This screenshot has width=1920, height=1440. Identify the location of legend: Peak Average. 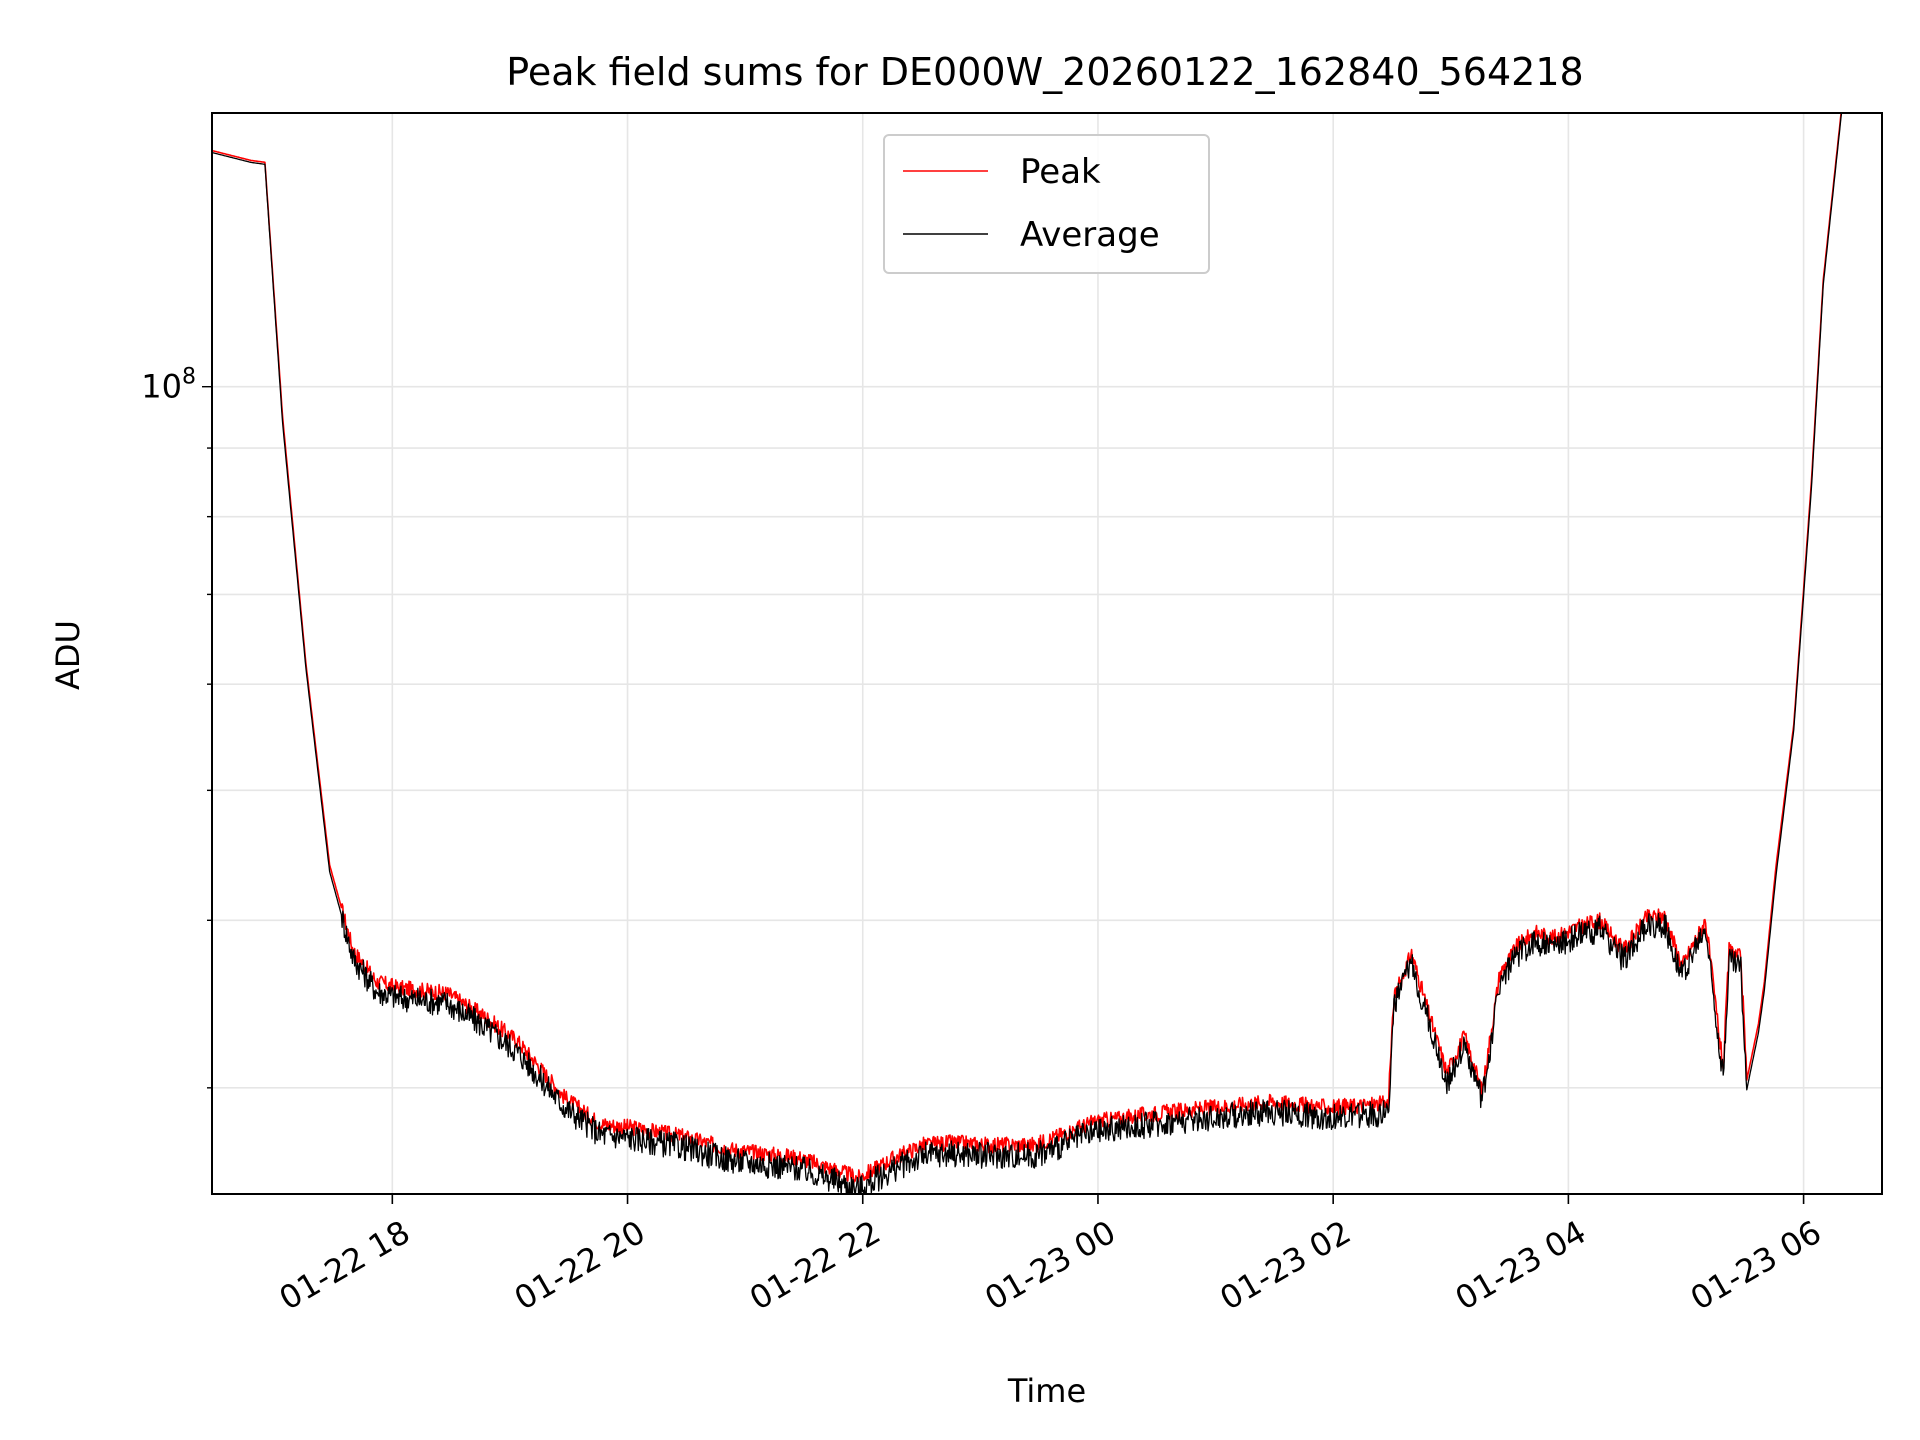
(1046, 204).